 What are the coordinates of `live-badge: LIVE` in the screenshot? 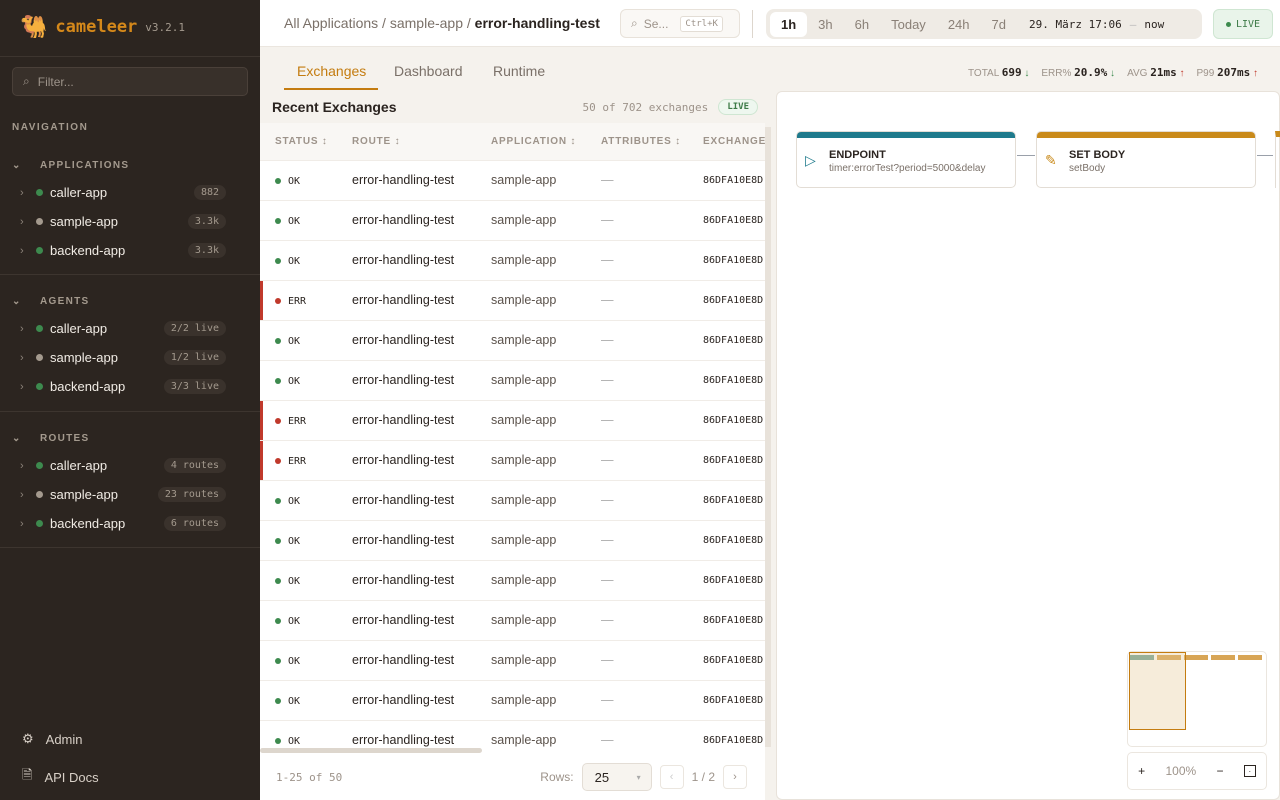 It's located at (738, 107).